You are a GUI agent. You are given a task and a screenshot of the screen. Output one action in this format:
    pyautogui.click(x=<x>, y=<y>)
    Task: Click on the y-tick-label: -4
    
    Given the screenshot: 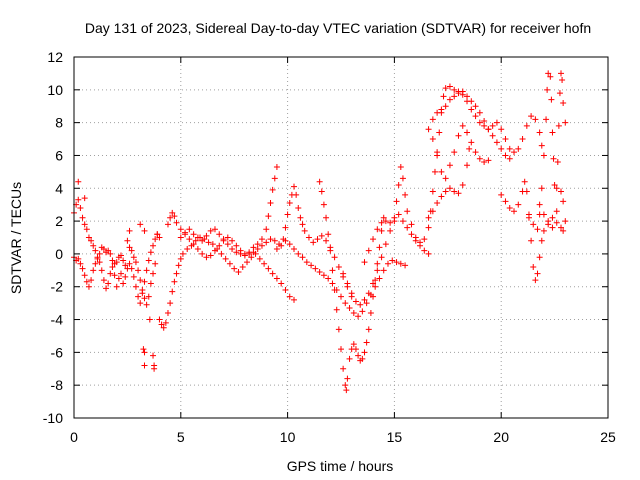 What is the action you would take?
    pyautogui.click(x=57, y=320)
    